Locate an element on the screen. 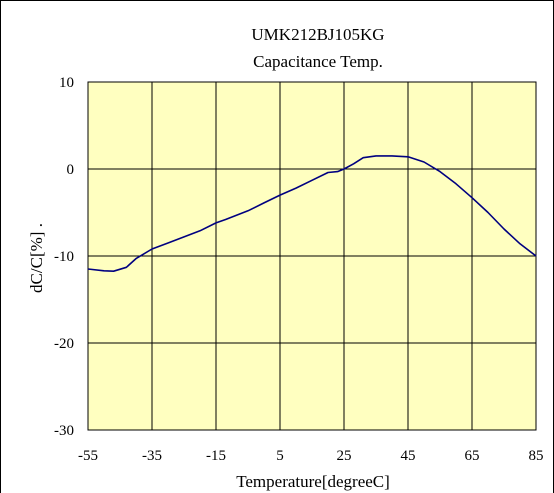 This screenshot has width=554, height=493. x-tick-label: 5 is located at coordinates (280, 456).